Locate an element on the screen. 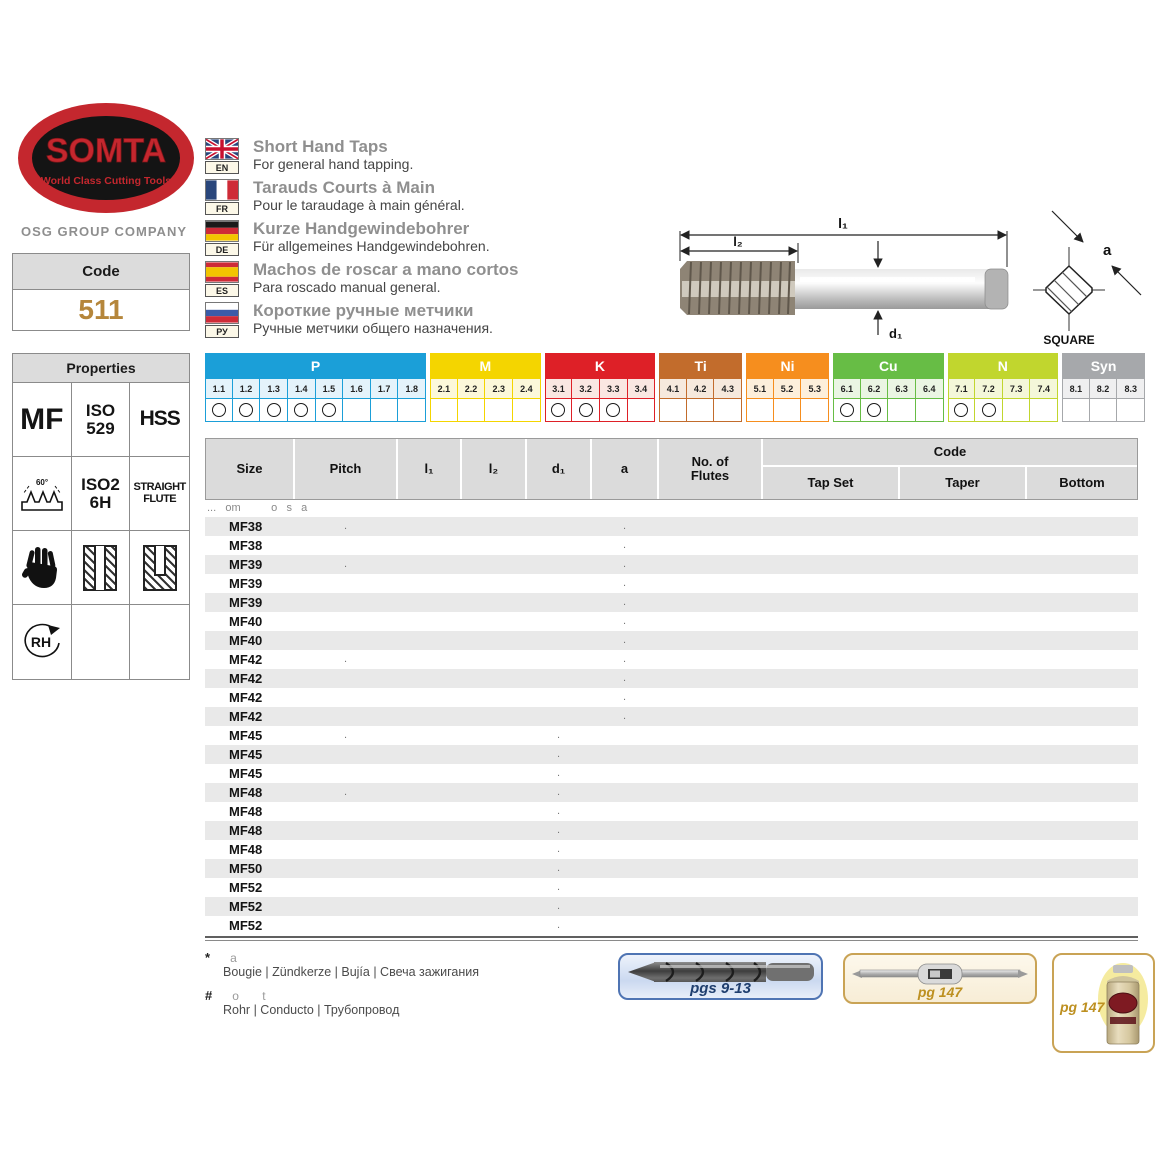  material-class-number: 1.4 is located at coordinates (301, 389).